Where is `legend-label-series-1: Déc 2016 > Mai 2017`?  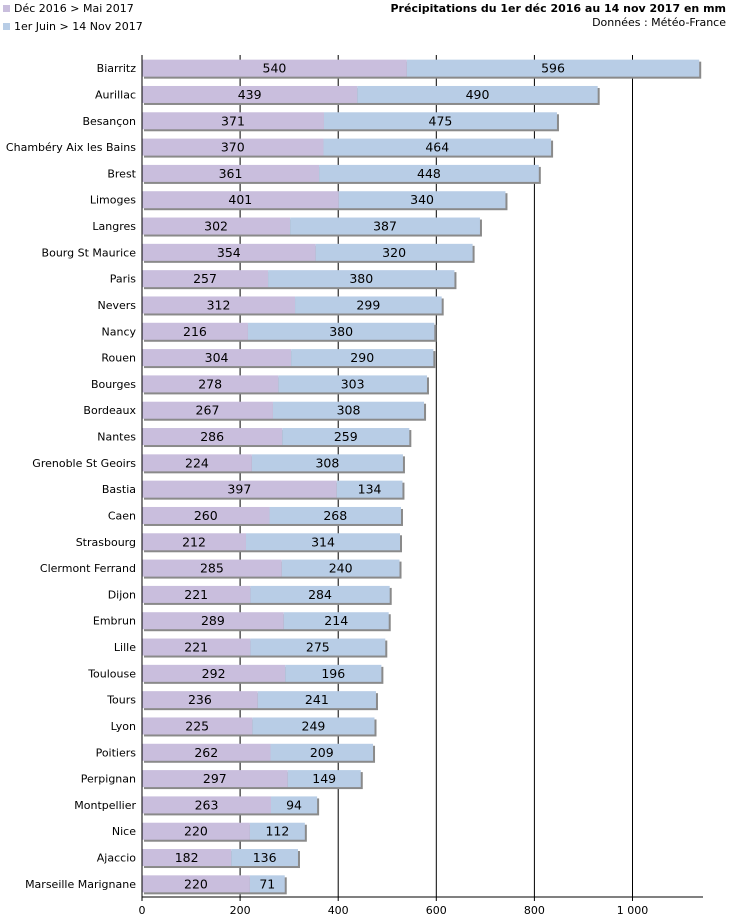 legend-label-series-1: Déc 2016 > Mai 2017 is located at coordinates (74, 8).